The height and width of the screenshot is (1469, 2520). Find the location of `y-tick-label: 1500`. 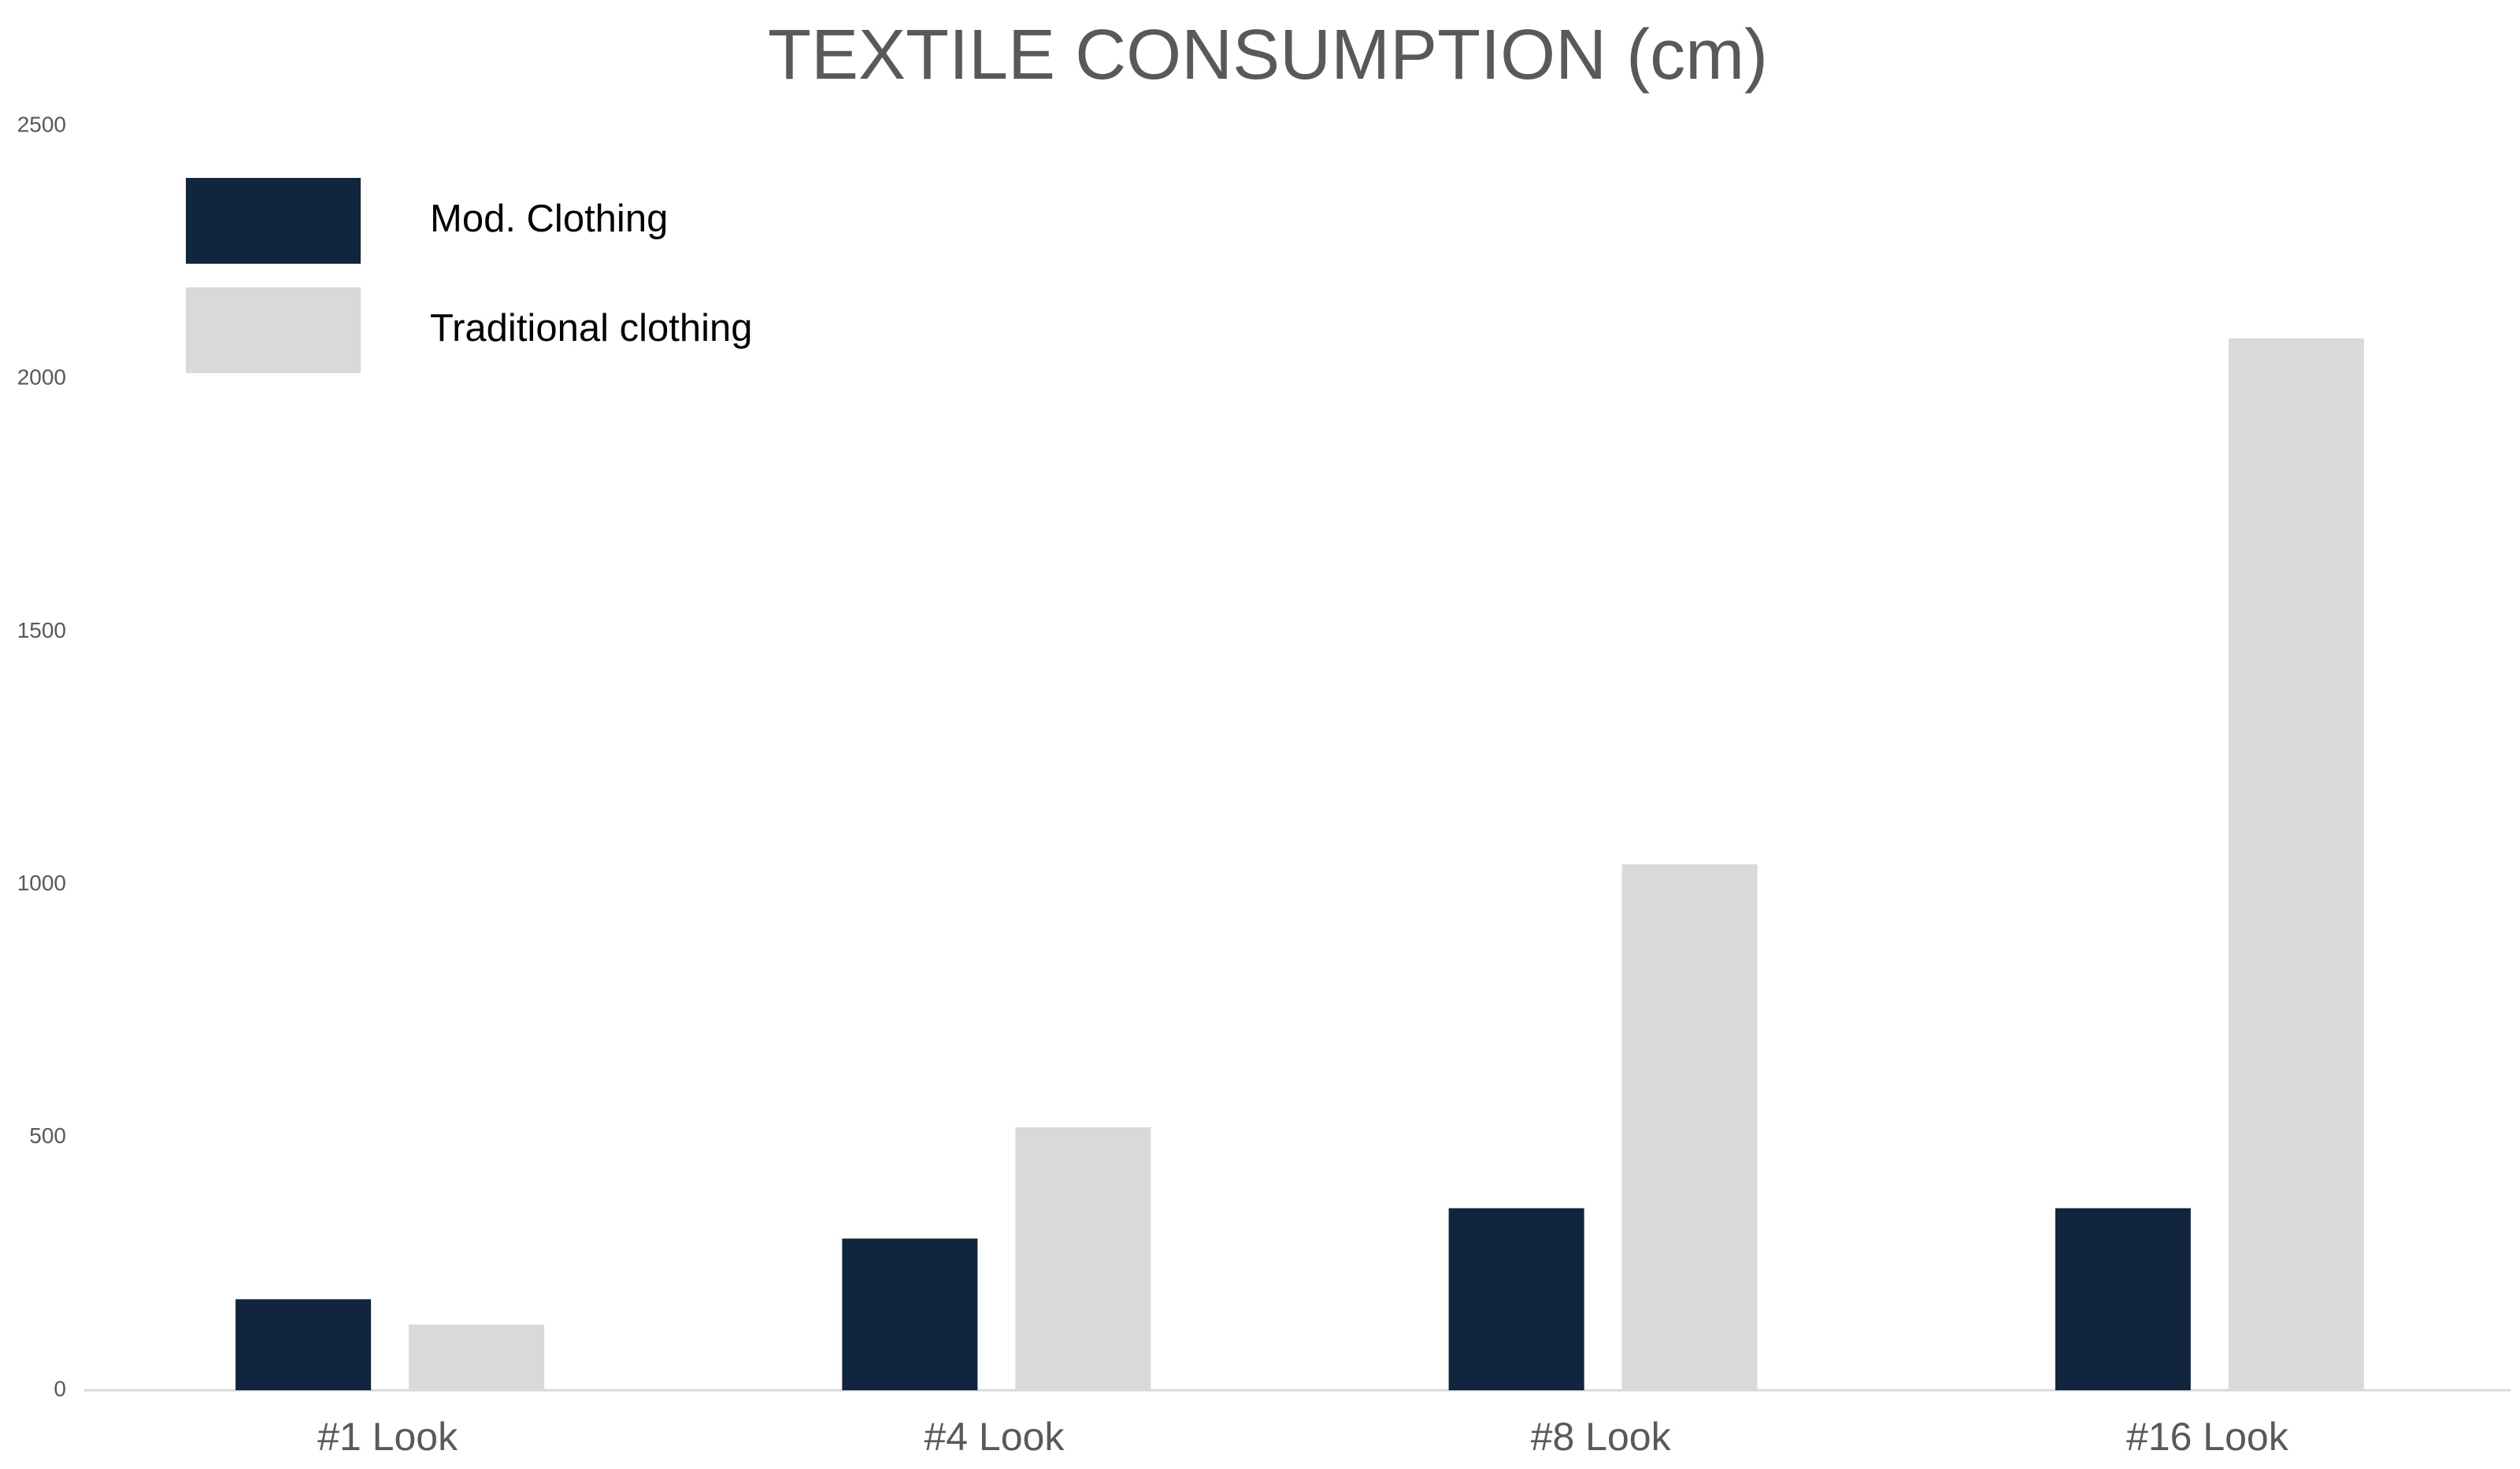

y-tick-label: 1500 is located at coordinates (41, 630).